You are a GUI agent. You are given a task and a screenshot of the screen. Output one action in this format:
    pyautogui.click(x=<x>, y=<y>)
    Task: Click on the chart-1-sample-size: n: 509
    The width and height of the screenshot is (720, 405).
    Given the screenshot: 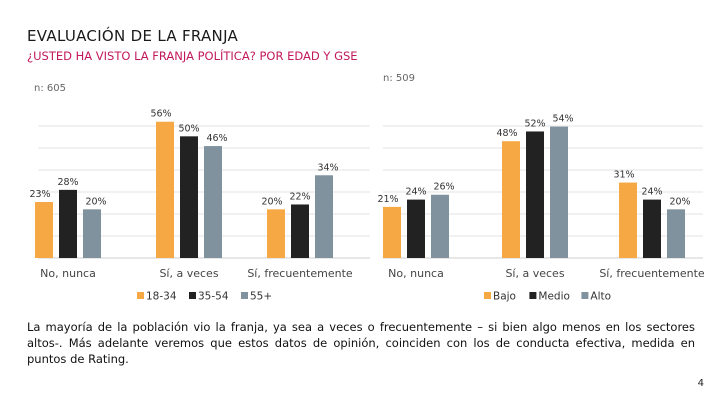 What is the action you would take?
    pyautogui.click(x=399, y=78)
    